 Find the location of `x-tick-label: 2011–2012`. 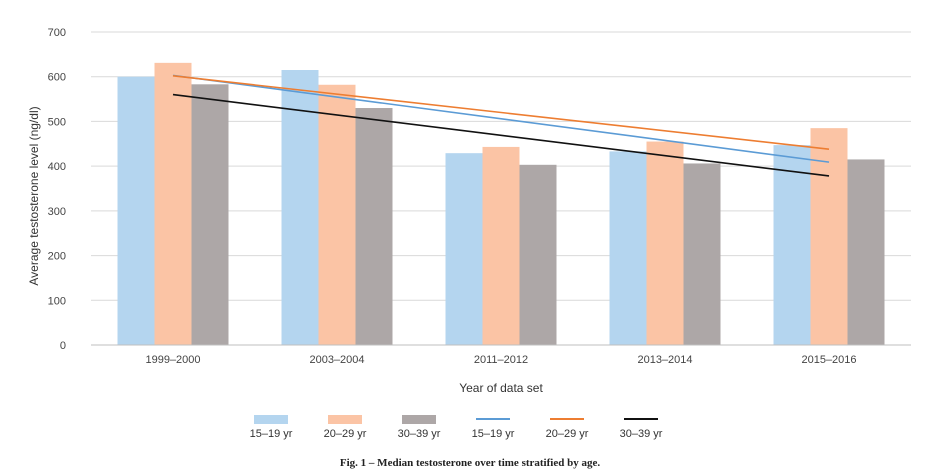

x-tick-label: 2011–2012 is located at coordinates (501, 360).